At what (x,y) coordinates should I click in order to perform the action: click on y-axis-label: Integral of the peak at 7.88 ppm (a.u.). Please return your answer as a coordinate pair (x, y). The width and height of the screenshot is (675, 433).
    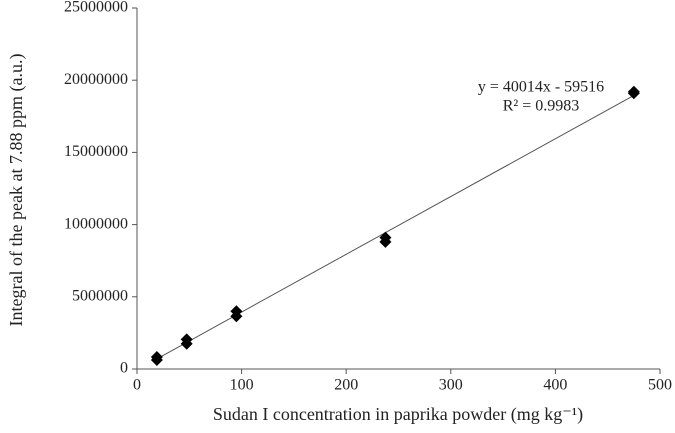
    Looking at the image, I should click on (16, 190).